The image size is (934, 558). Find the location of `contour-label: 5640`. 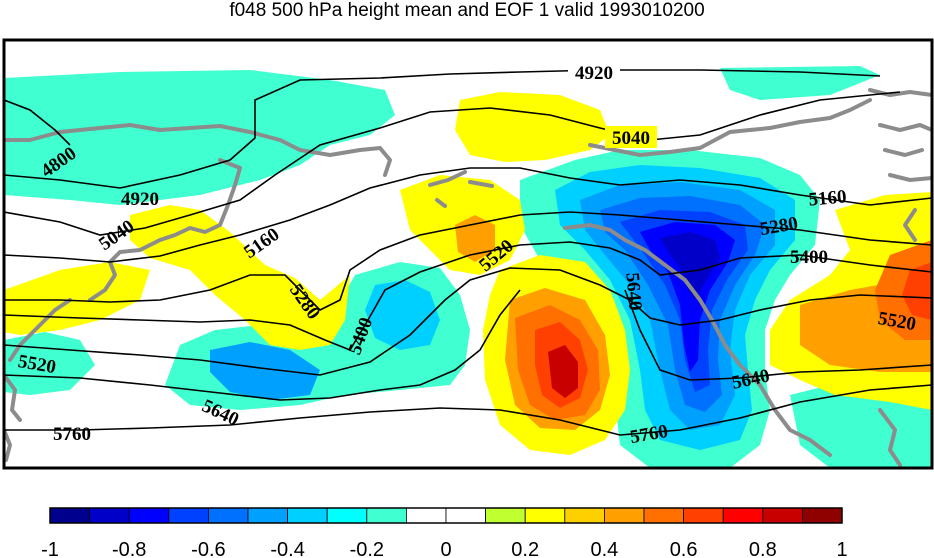

contour-label: 5640 is located at coordinates (633, 292).